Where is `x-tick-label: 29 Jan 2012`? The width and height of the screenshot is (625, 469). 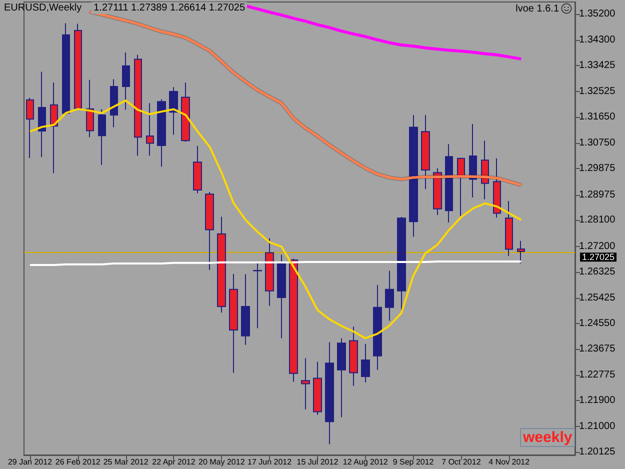
x-tick-label: 29 Jan 2012 is located at coordinates (30, 462).